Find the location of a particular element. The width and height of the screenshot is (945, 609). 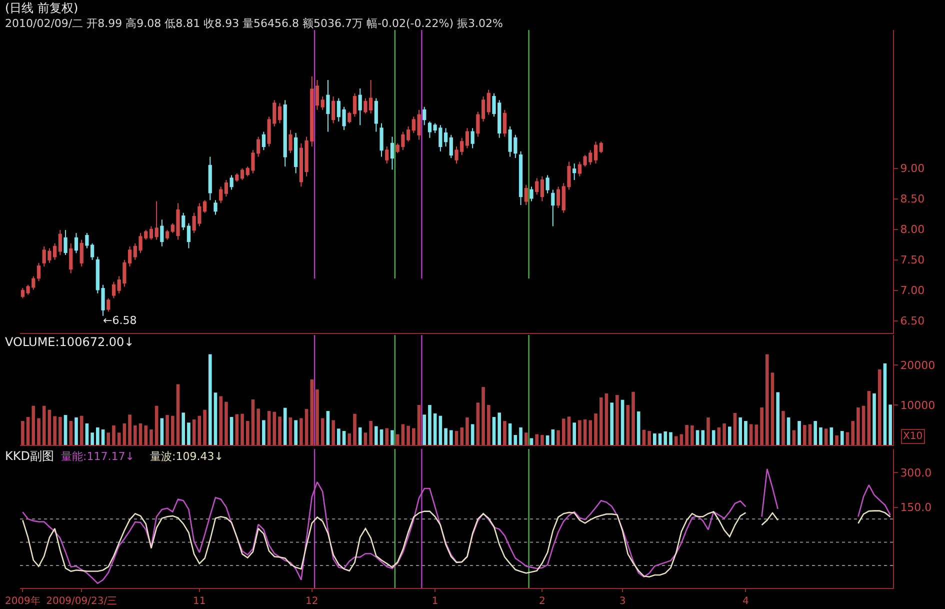

y-tick-label: 7.50 is located at coordinates (912, 260).